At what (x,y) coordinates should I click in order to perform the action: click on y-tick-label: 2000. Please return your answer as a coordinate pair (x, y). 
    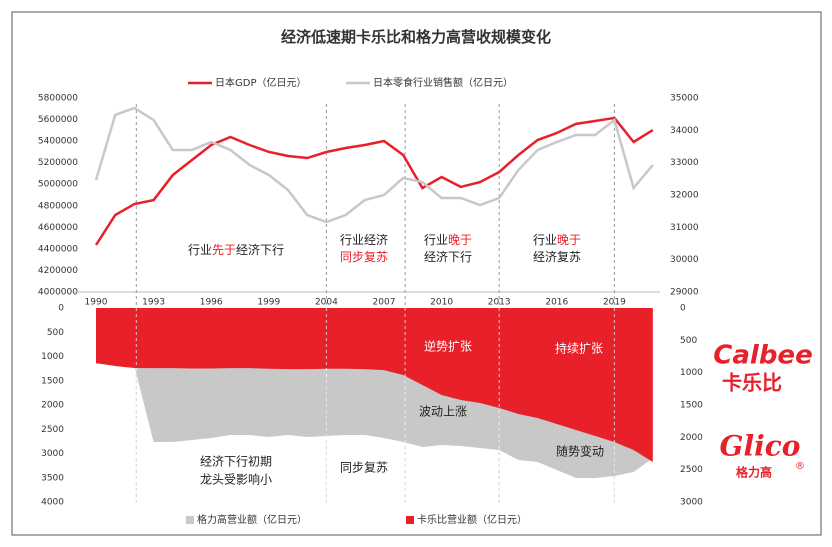
    Looking at the image, I should click on (52, 406).